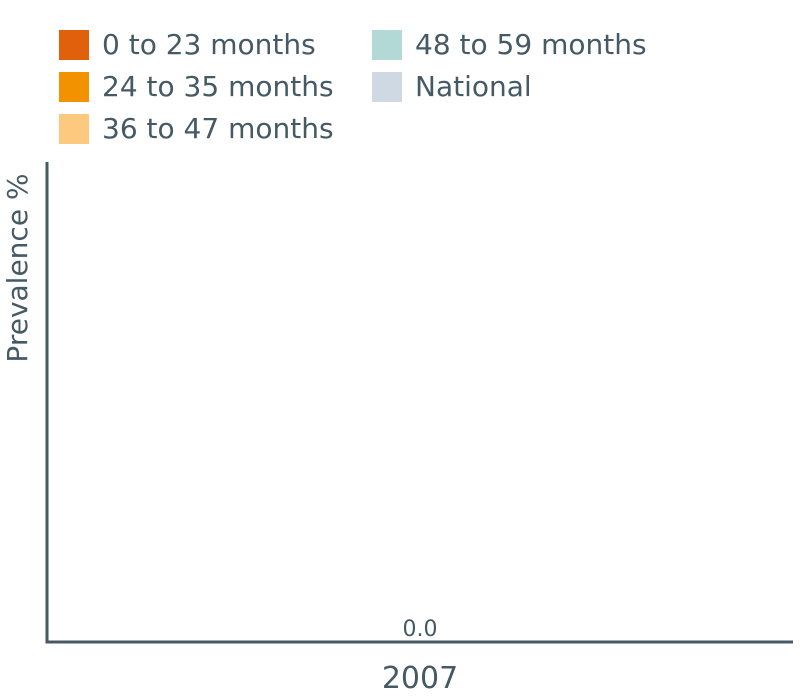 The height and width of the screenshot is (700, 800). What do you see at coordinates (473, 86) in the screenshot?
I see `legend-label: National` at bounding box center [473, 86].